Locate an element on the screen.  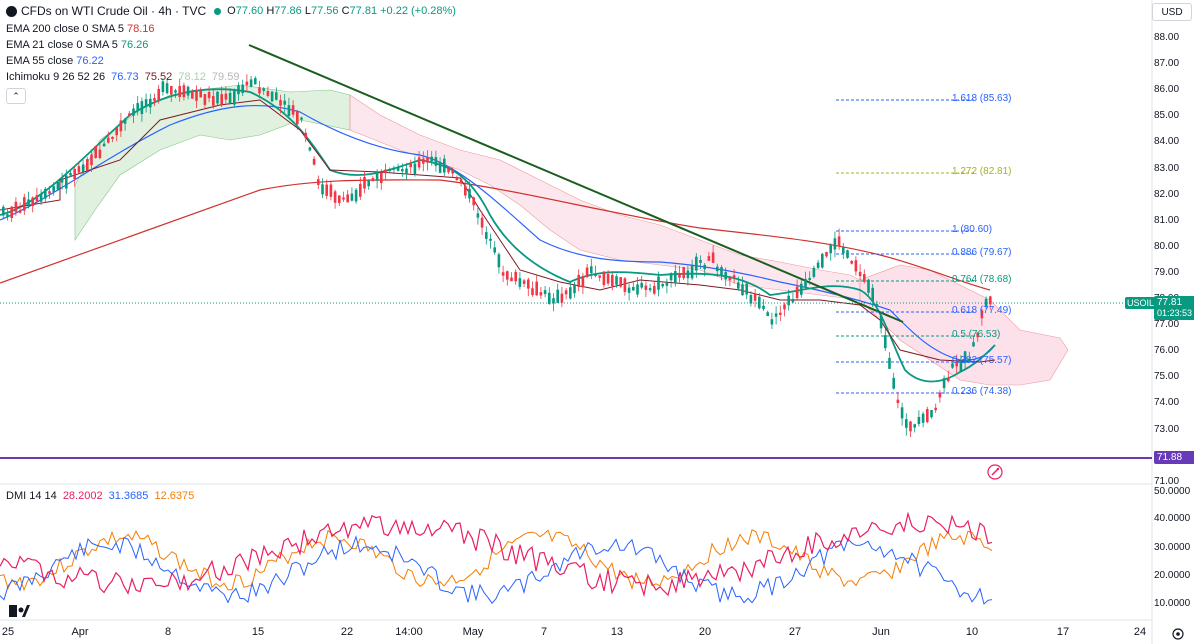
alert-icon is located at coordinates (995, 472).